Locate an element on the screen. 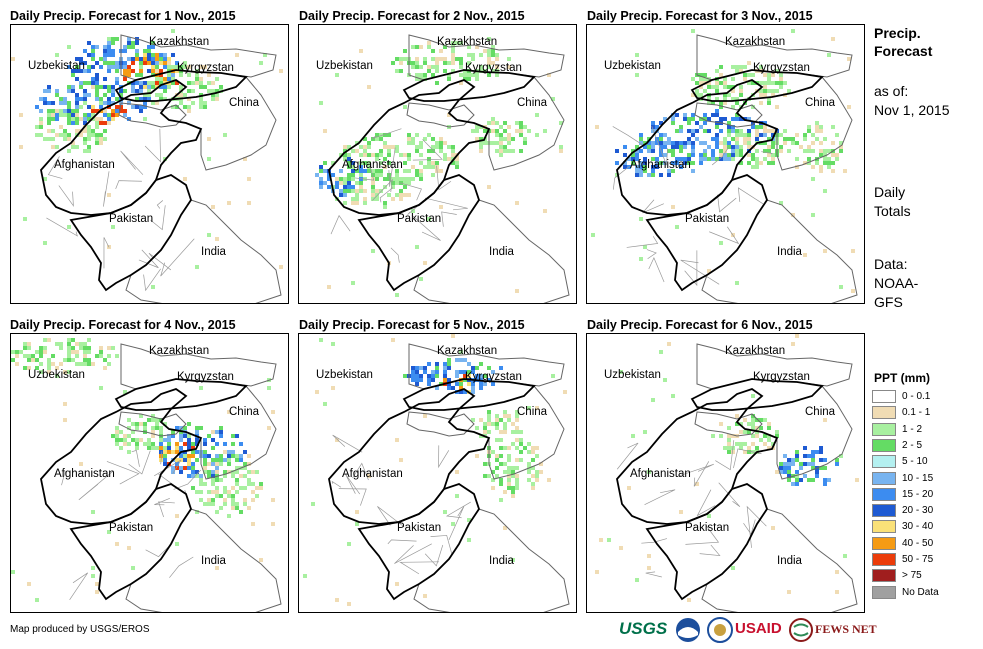 The height and width of the screenshot is (649, 983). data-source-line1: Data: is located at coordinates (891, 264).